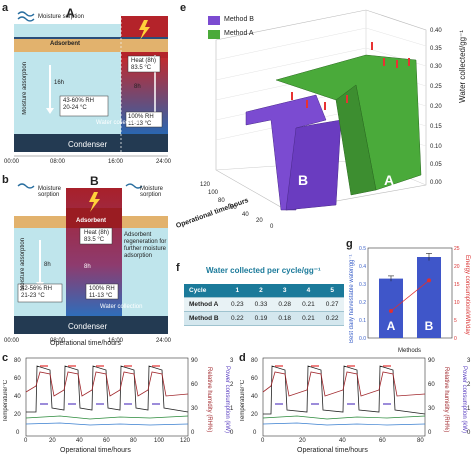  What do you see at coordinates (65, 44) in the screenshot?
I see `adsorbent-label: Adsorbent` at bounding box center [65, 44].